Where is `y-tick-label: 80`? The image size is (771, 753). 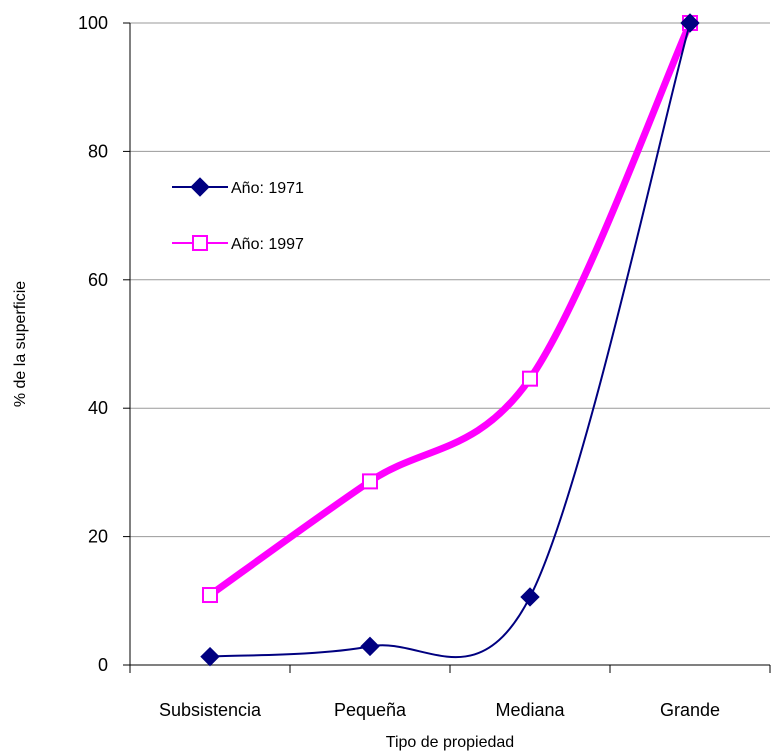
y-tick-label: 80 is located at coordinates (98, 151).